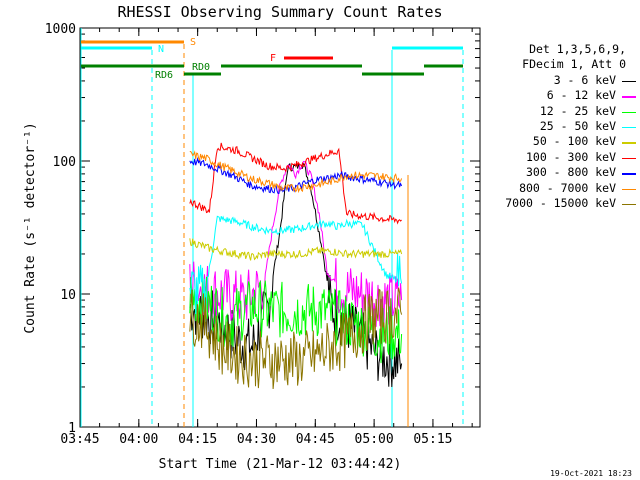 This screenshot has height=480, width=640. What do you see at coordinates (574, 141) in the screenshot?
I see `legend-label: 50 - 100 keV` at bounding box center [574, 141].